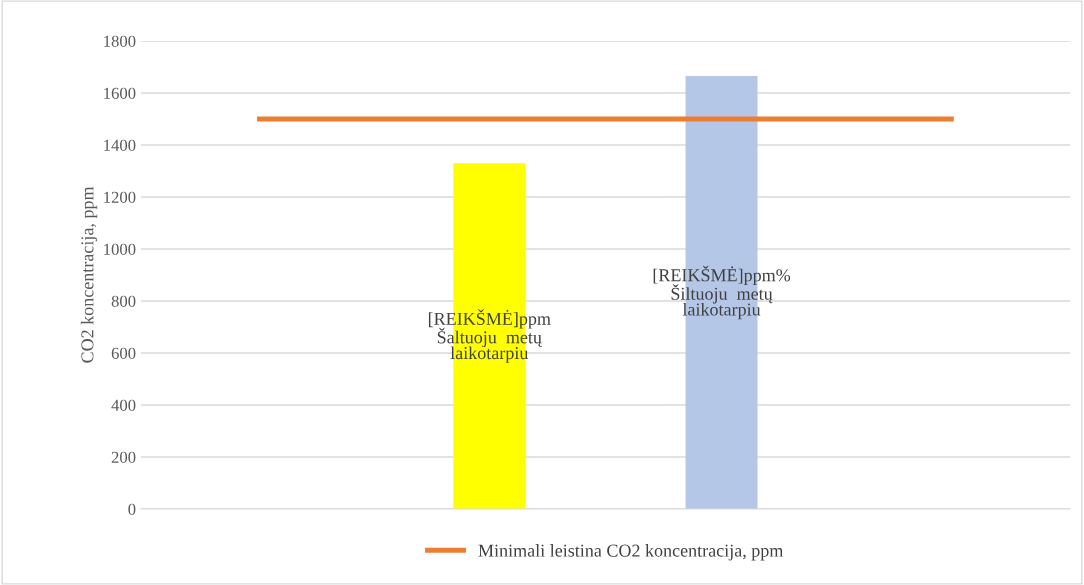  Describe the element at coordinates (132, 509) in the screenshot. I see `y-tick-label: 0` at that location.